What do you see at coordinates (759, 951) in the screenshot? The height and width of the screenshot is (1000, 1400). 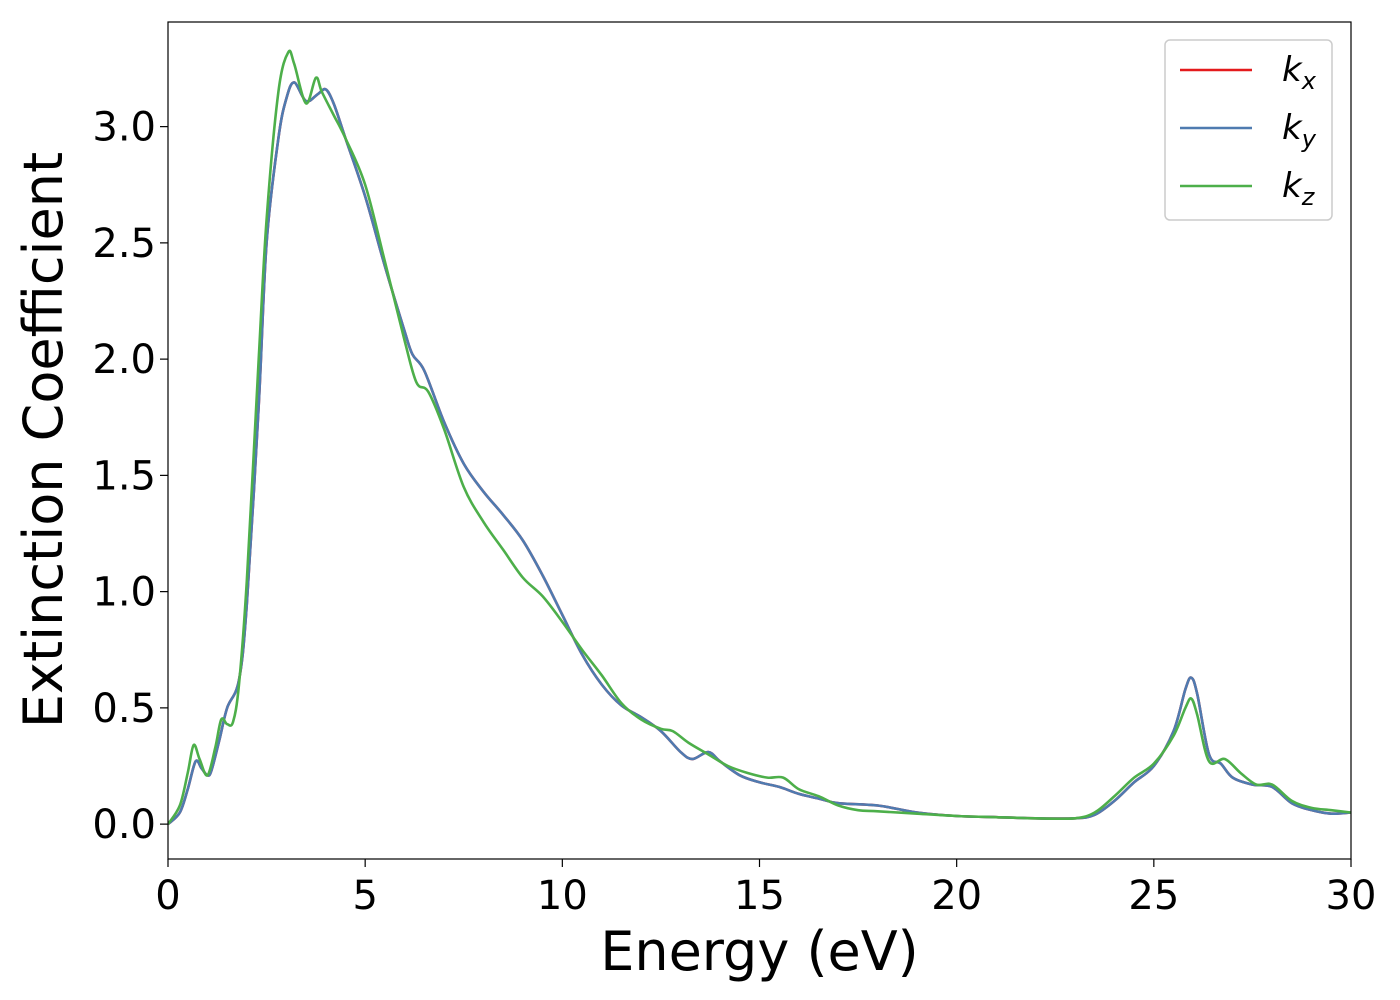 I see `x-axis-label: Energy (eV)` at bounding box center [759, 951].